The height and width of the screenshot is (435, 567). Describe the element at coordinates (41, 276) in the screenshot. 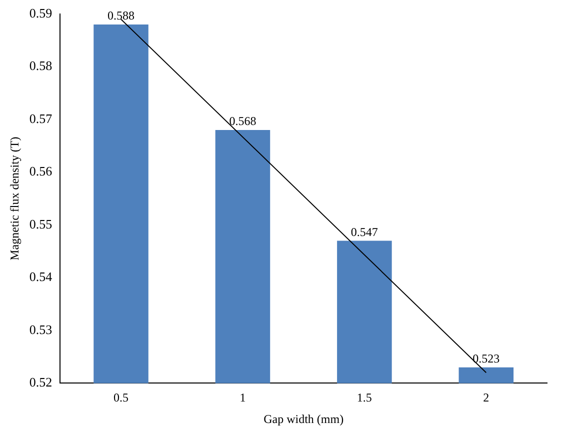

I see `y-tick-label: 0.54` at that location.